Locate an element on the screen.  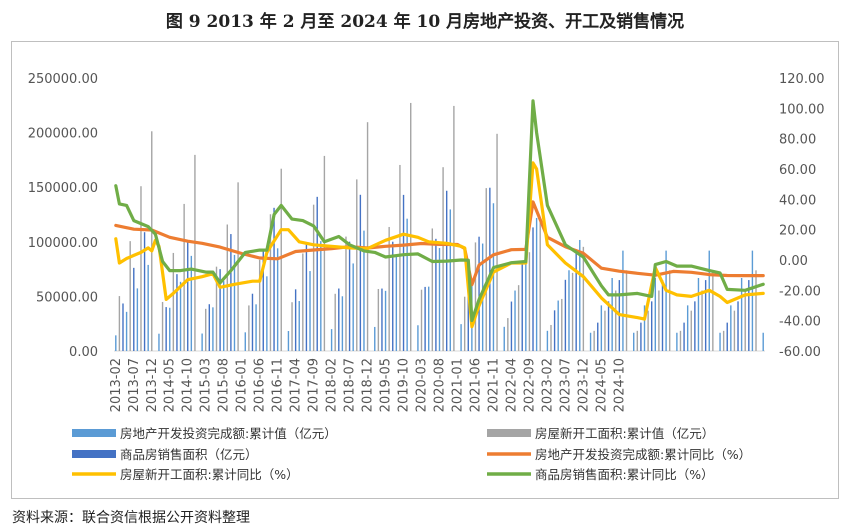
right-axis-tick-label: 40.00 is located at coordinates (797, 200).